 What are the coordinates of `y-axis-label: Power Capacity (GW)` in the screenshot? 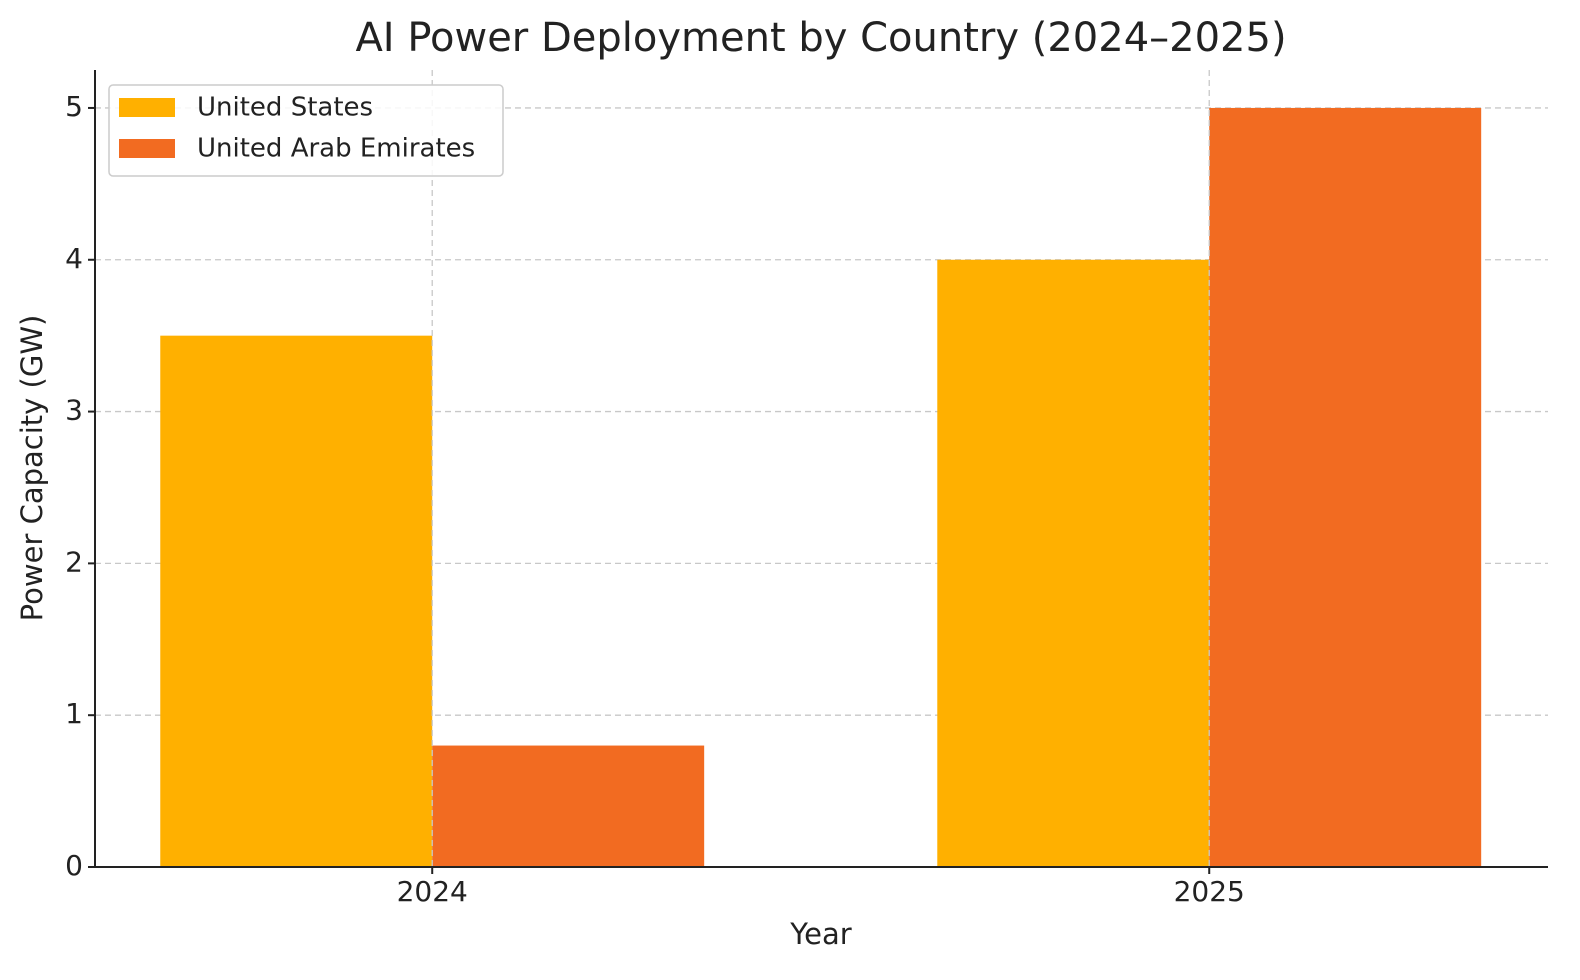 It's located at (32, 468).